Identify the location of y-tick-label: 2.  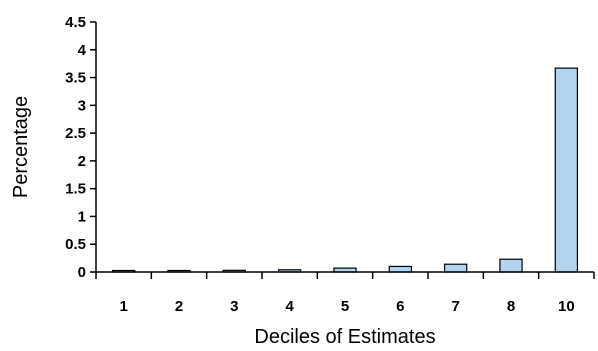
(82, 161).